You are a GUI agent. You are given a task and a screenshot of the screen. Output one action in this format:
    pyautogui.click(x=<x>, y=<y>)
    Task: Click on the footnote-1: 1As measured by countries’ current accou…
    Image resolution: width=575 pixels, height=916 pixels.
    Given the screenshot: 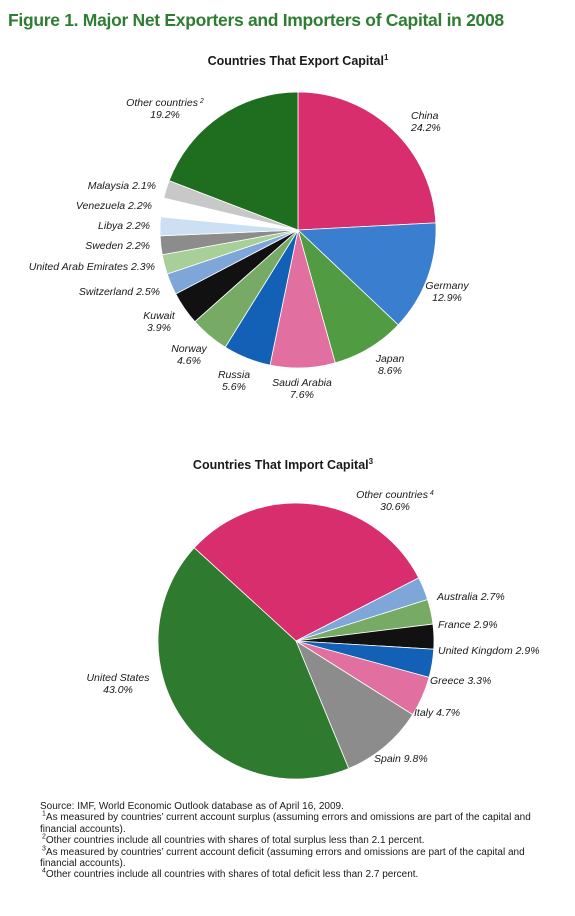 What is the action you would take?
    pyautogui.click(x=285, y=823)
    